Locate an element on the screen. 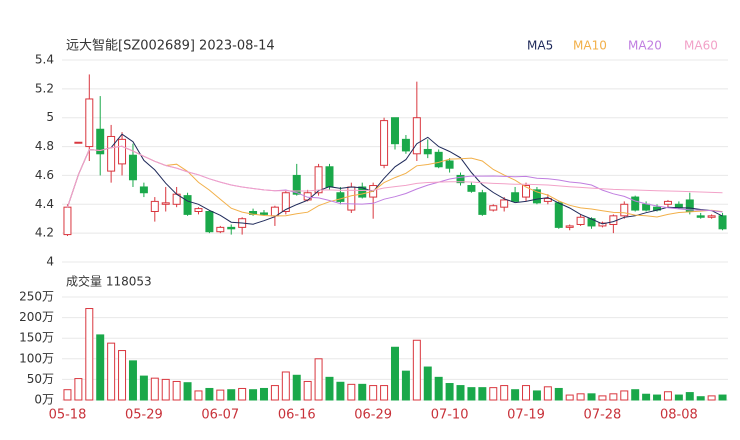 This screenshot has width=740, height=440. volume-tick-label: 250万 is located at coordinates (36, 297).